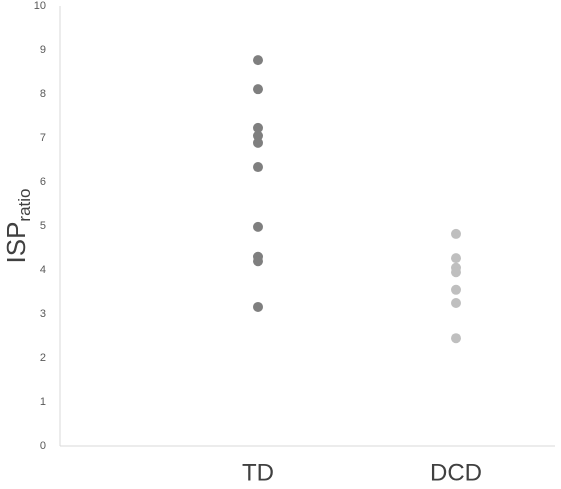 The image size is (561, 489). I want to click on y-tick-label: 8, so click(43, 94).